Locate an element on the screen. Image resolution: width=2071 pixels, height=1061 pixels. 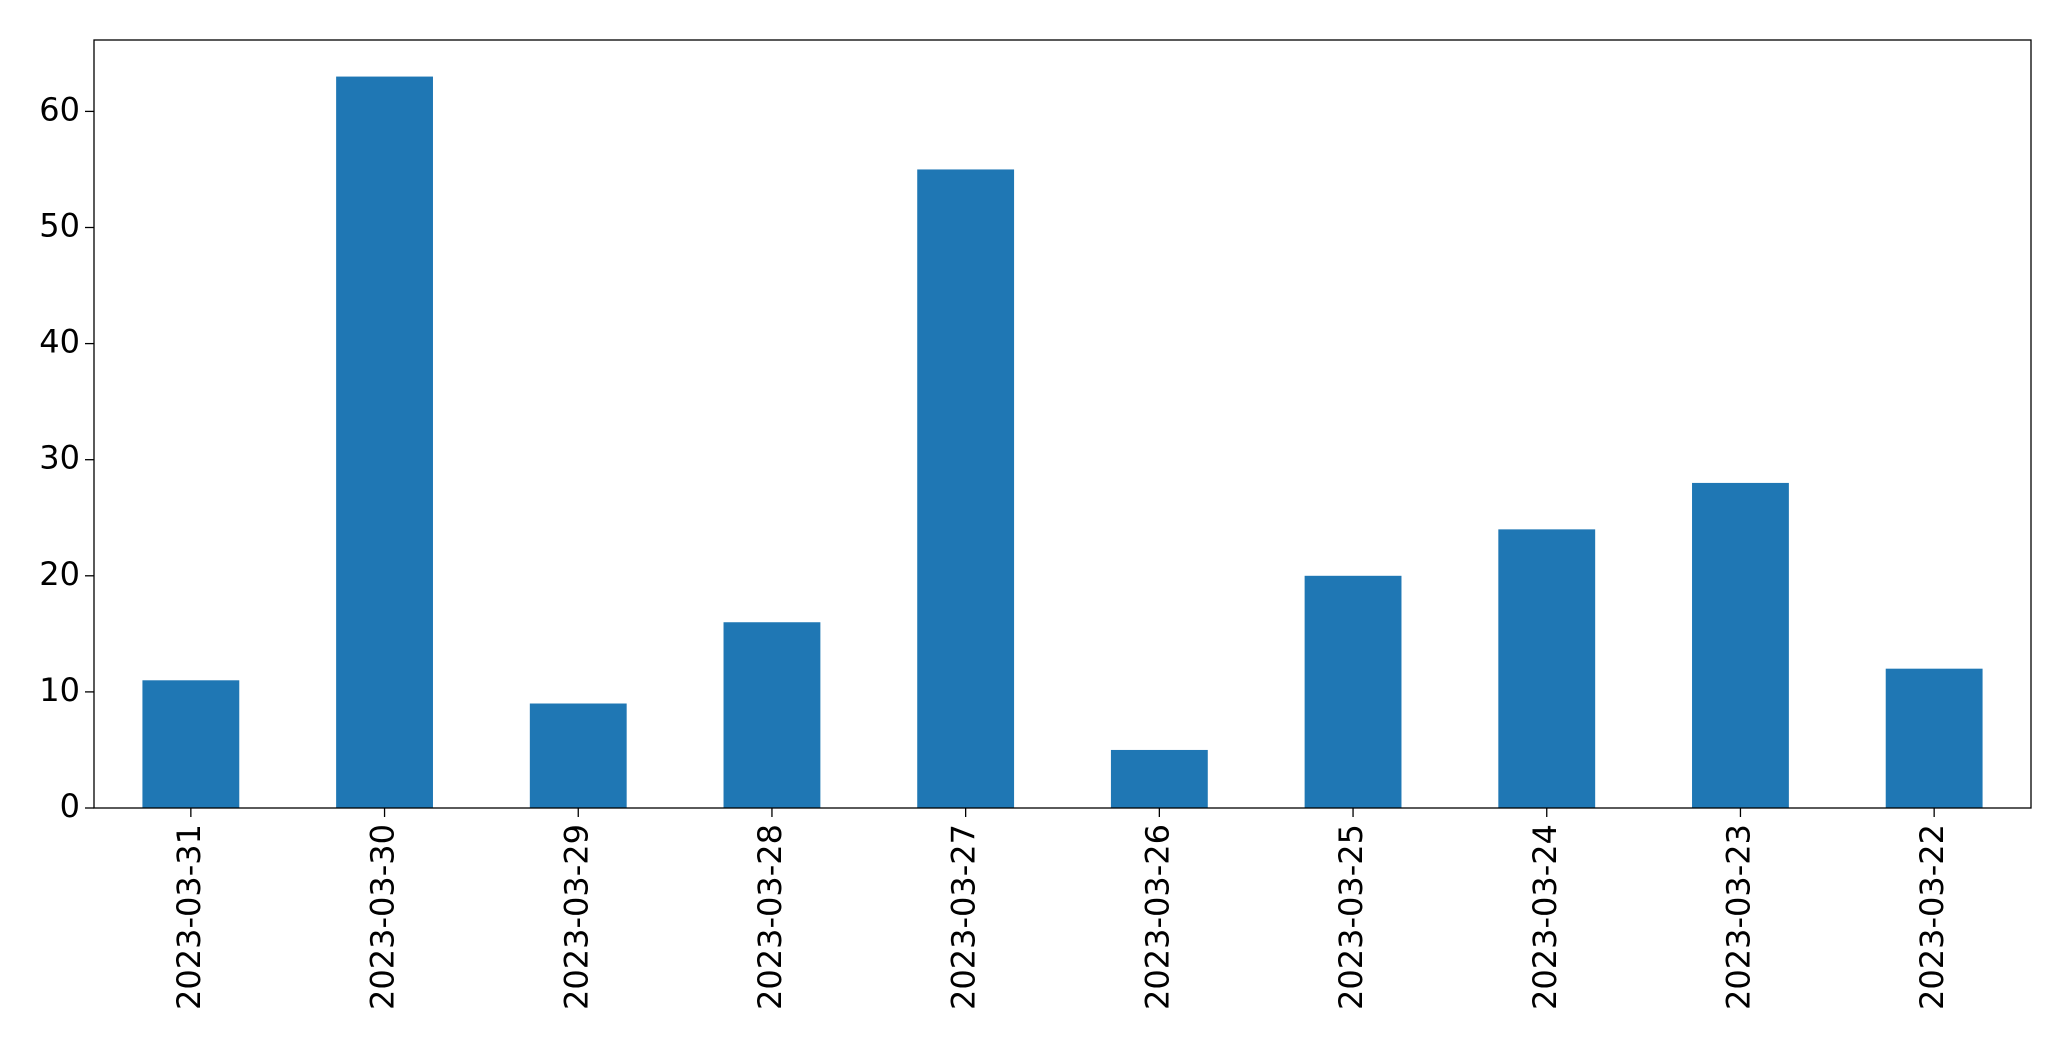
y-tick-label: 0 is located at coordinates (70, 806).